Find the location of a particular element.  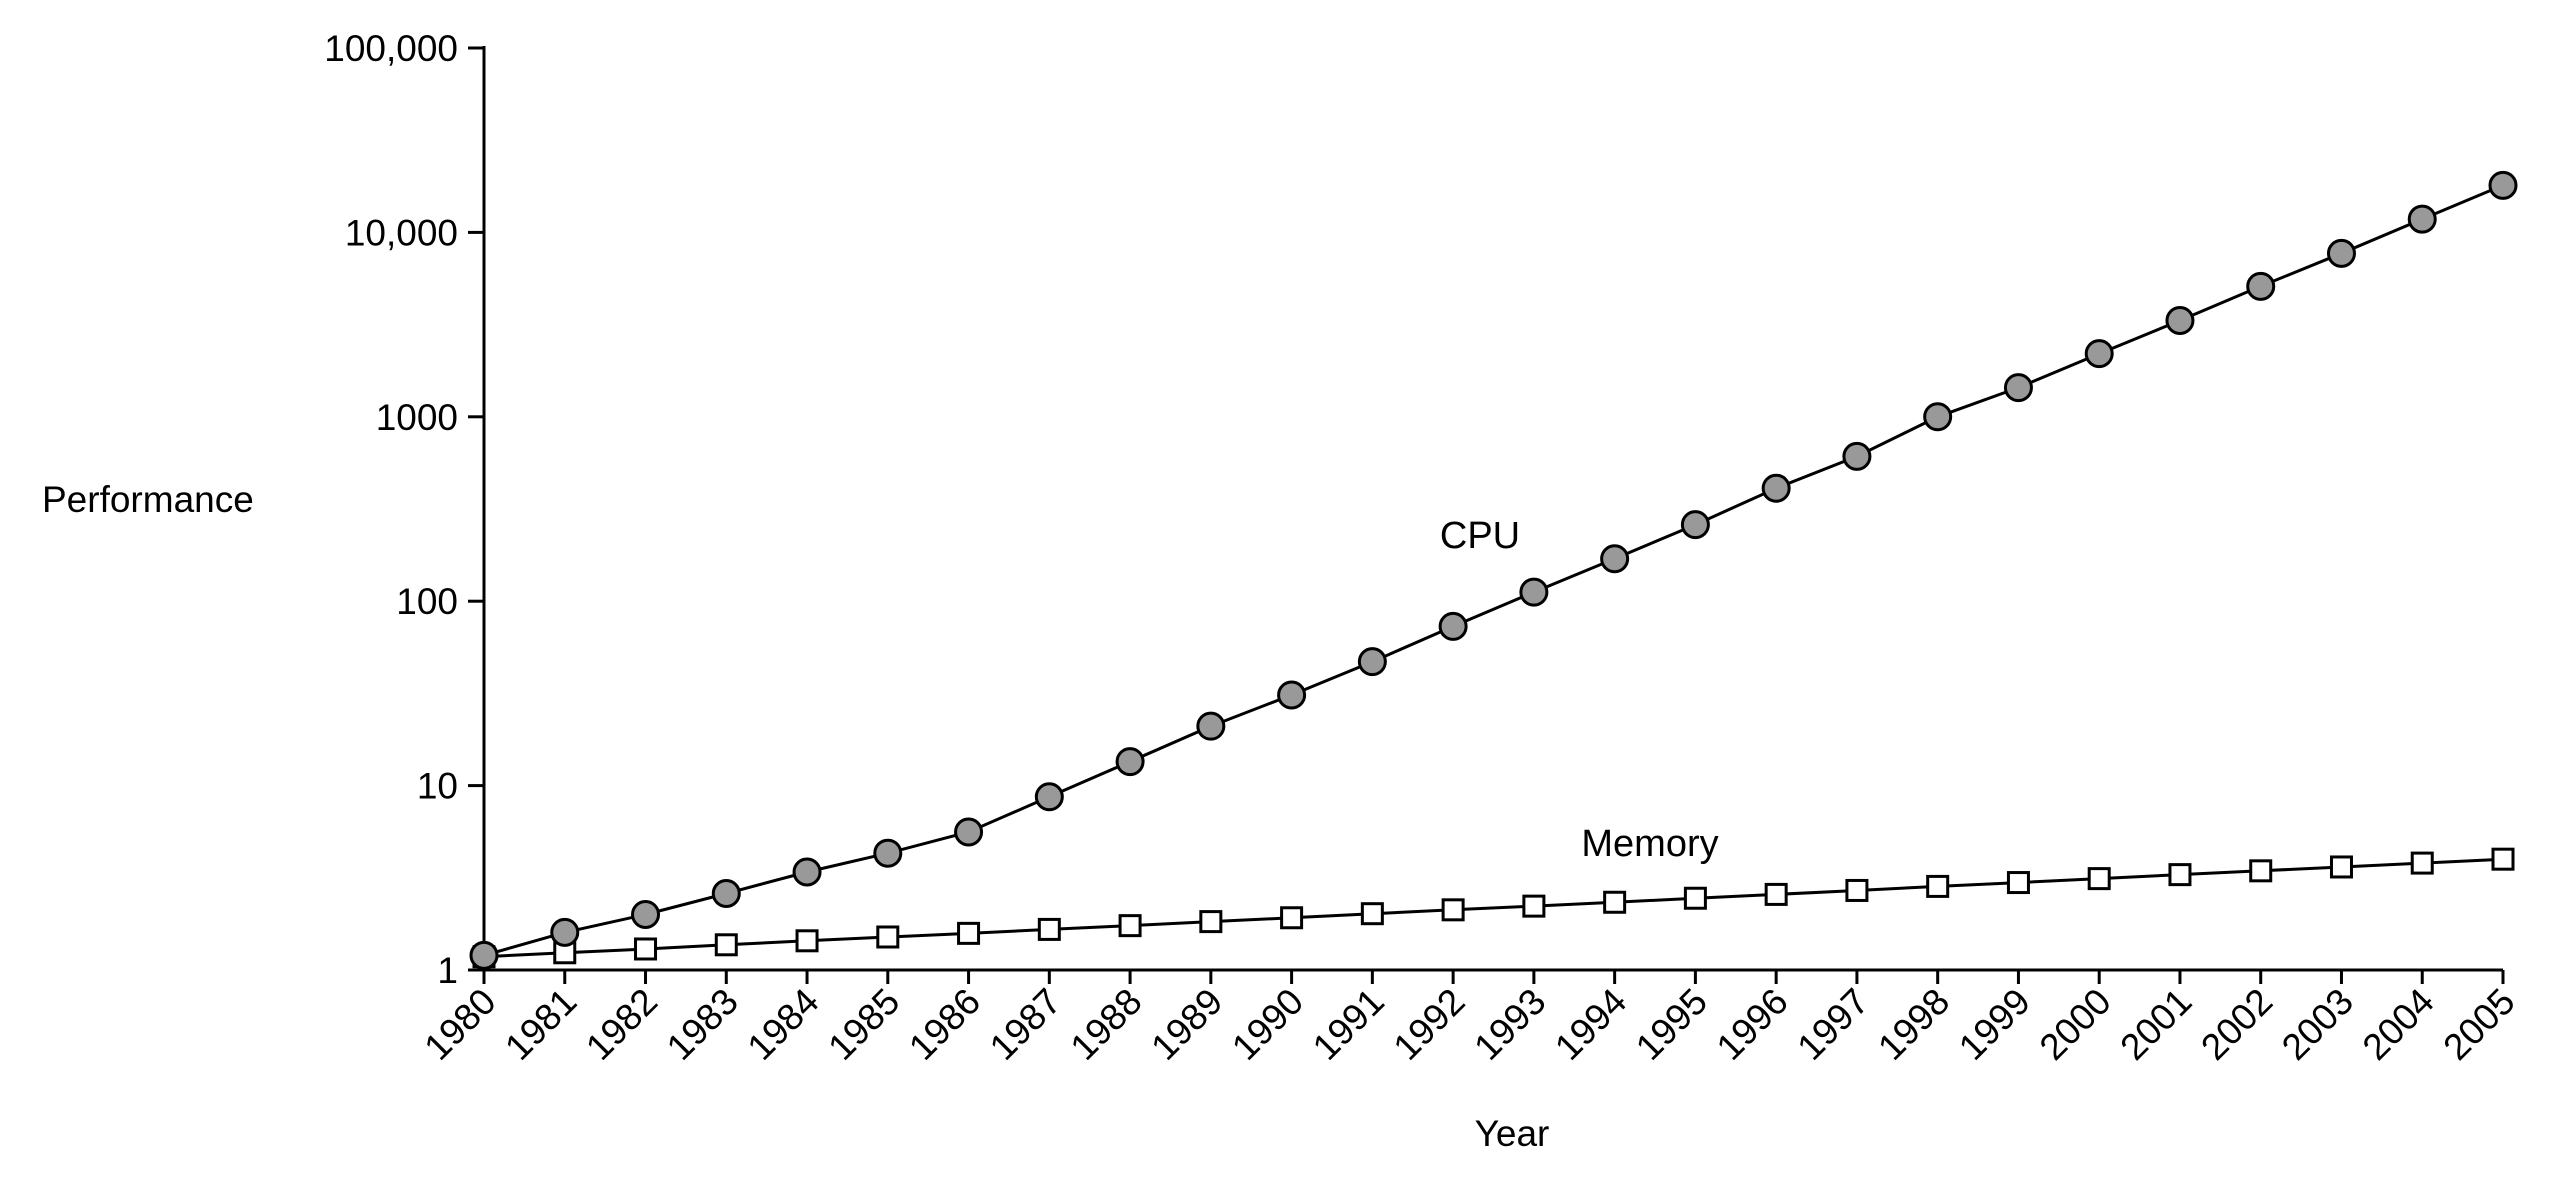

y-tick-label: 1 is located at coordinates (447, 970).